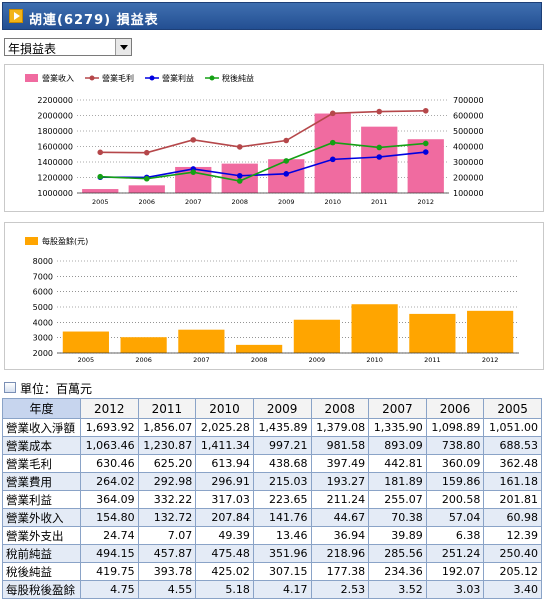 This screenshot has height=599, width=546. I want to click on year-header: 2012, so click(109, 408).